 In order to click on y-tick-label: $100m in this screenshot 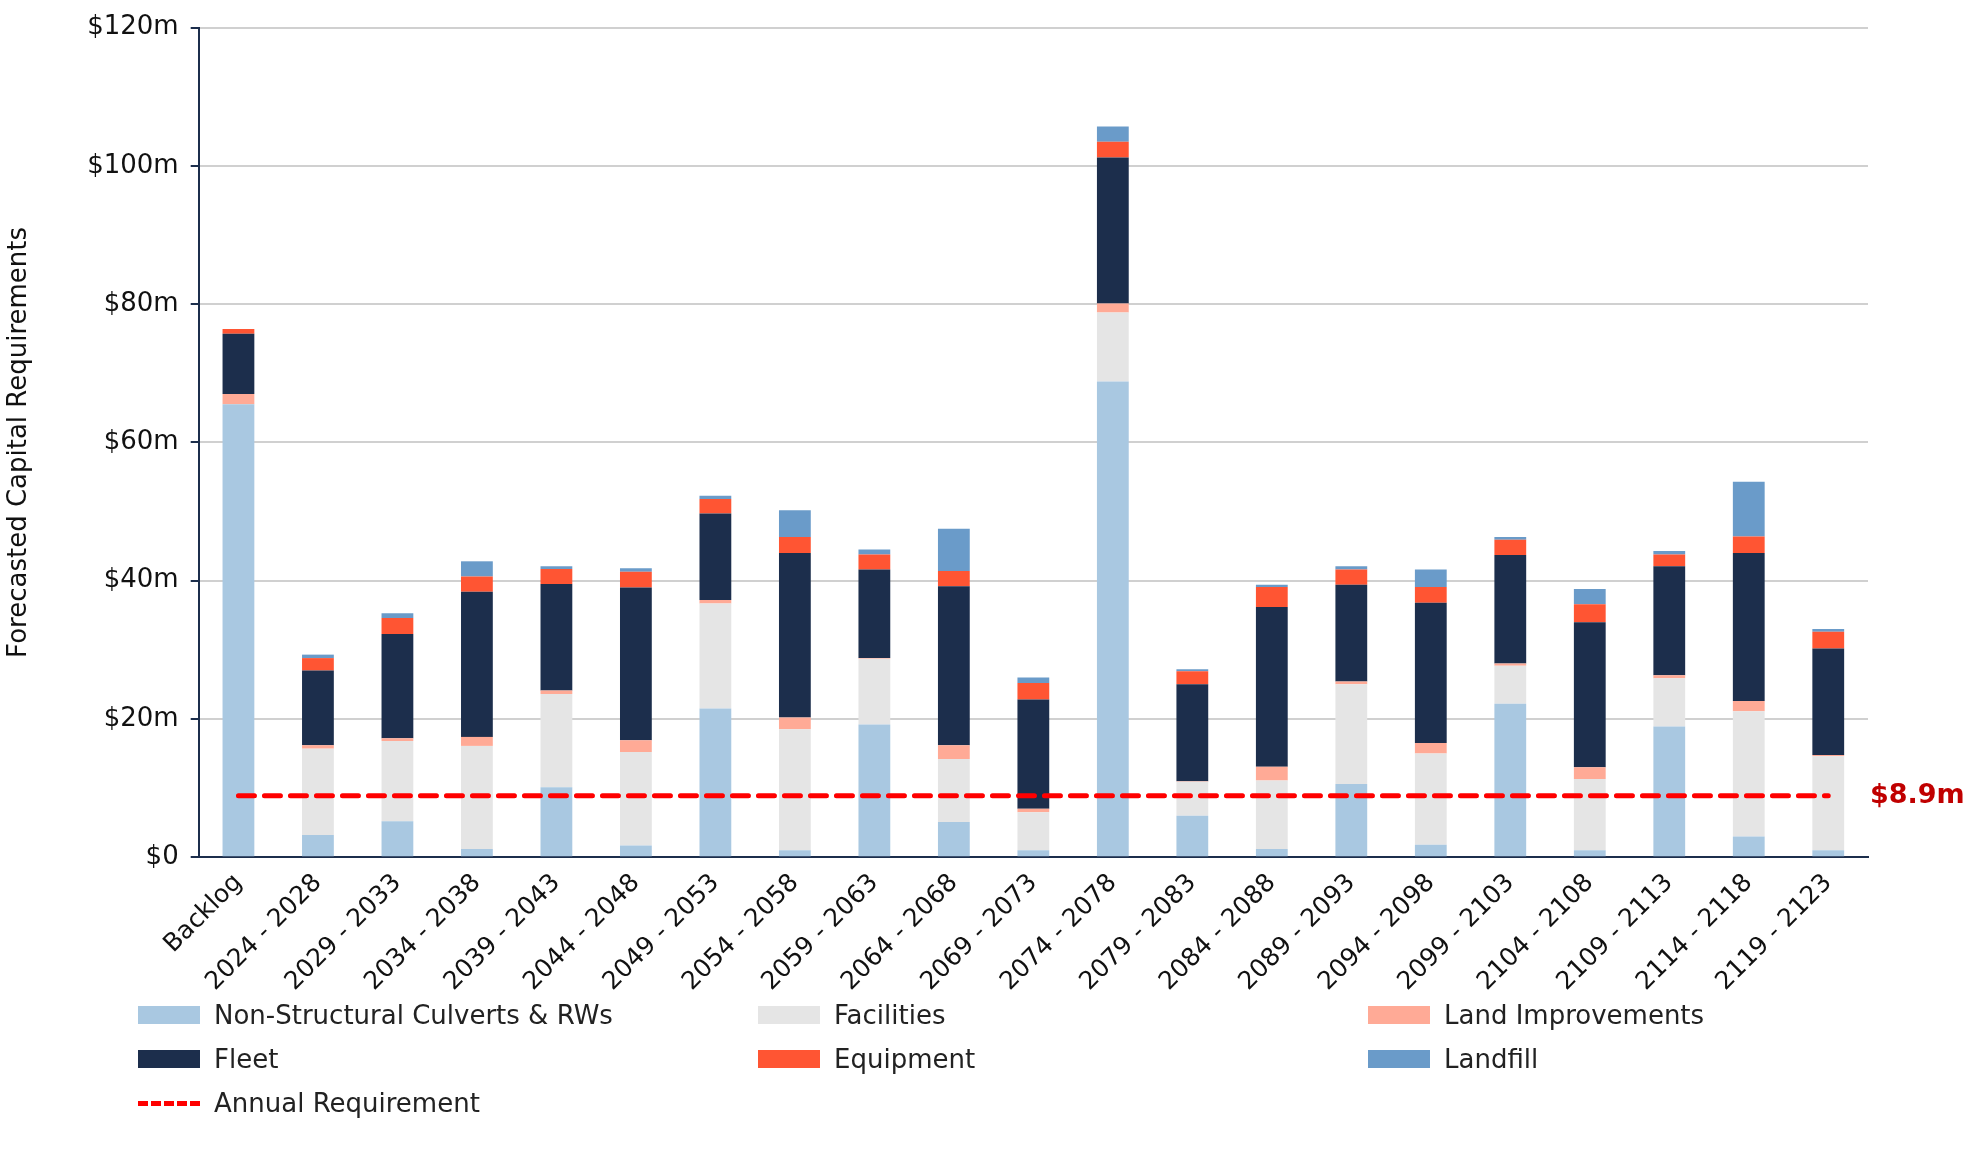, I will do `click(133, 163)`.